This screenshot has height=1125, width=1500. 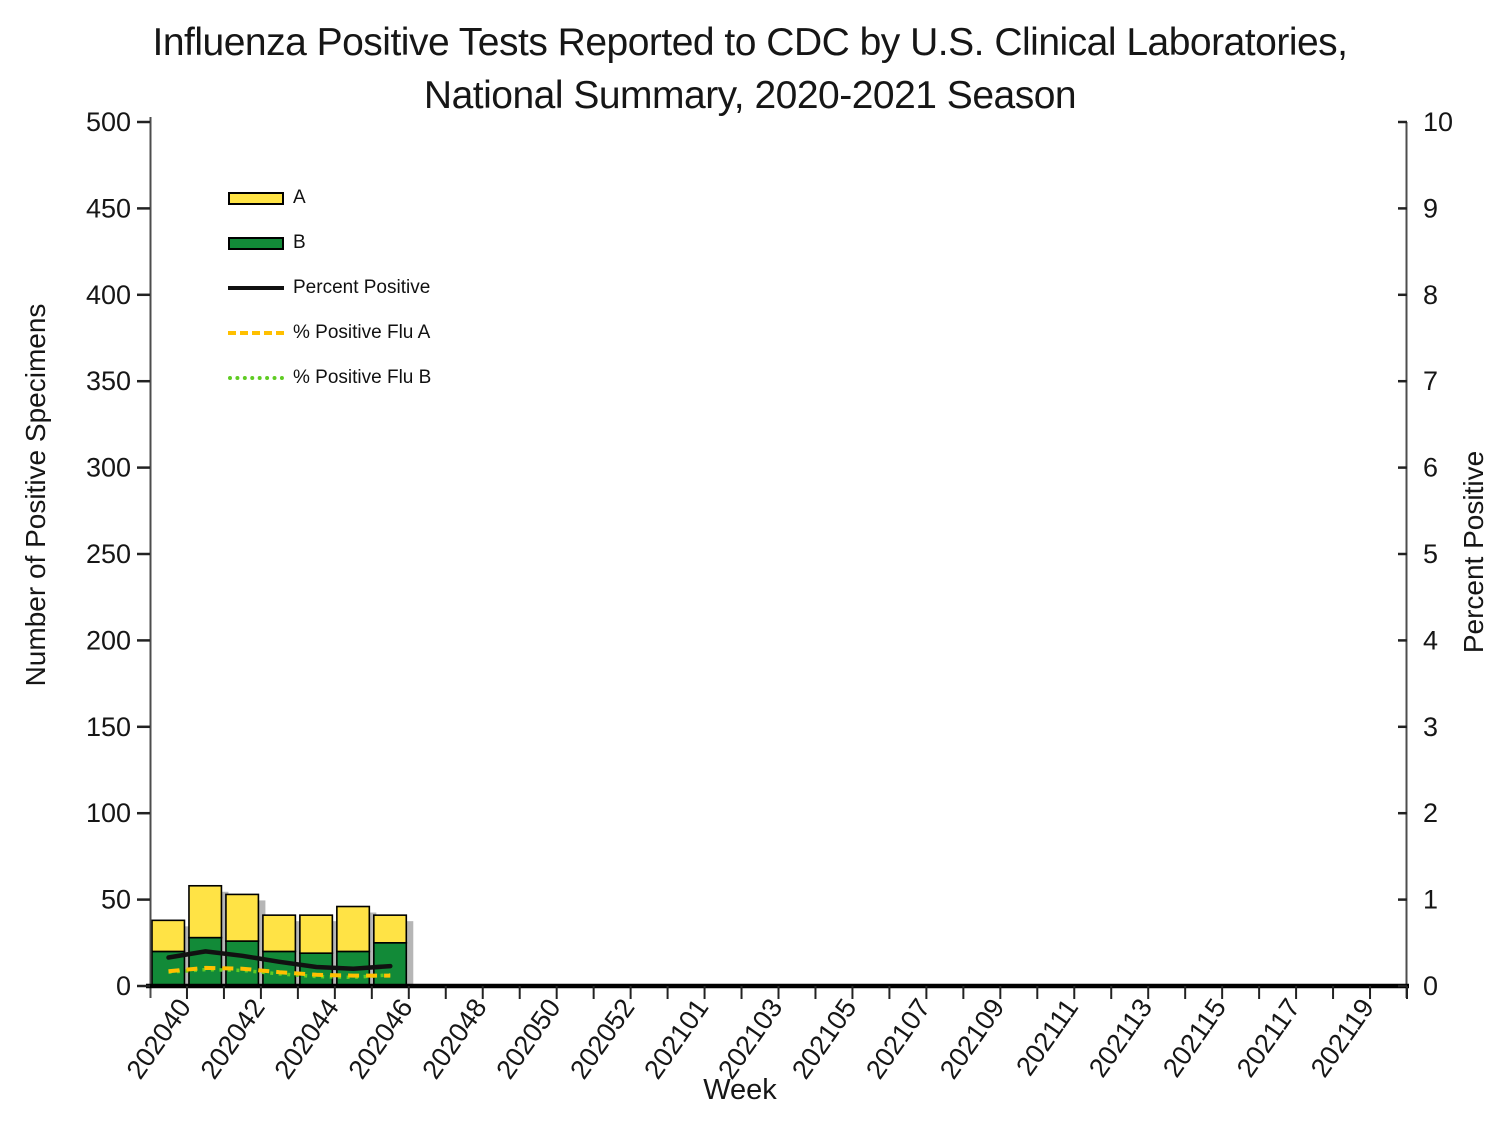 I want to click on x-tick-label: 202115, so click(x=1194, y=1037).